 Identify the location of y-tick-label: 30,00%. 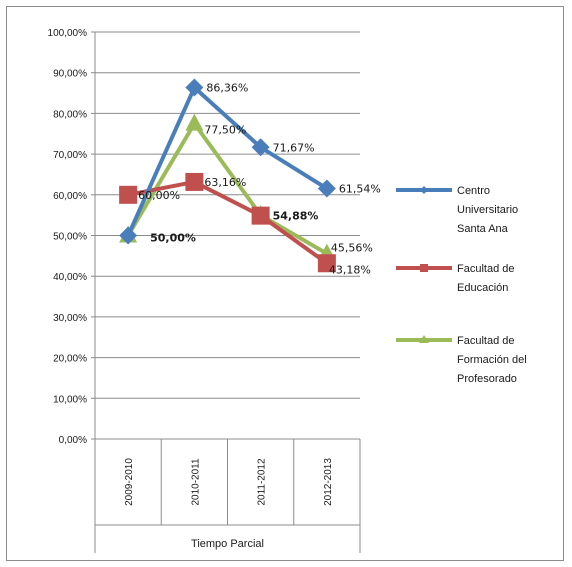
(70, 318).